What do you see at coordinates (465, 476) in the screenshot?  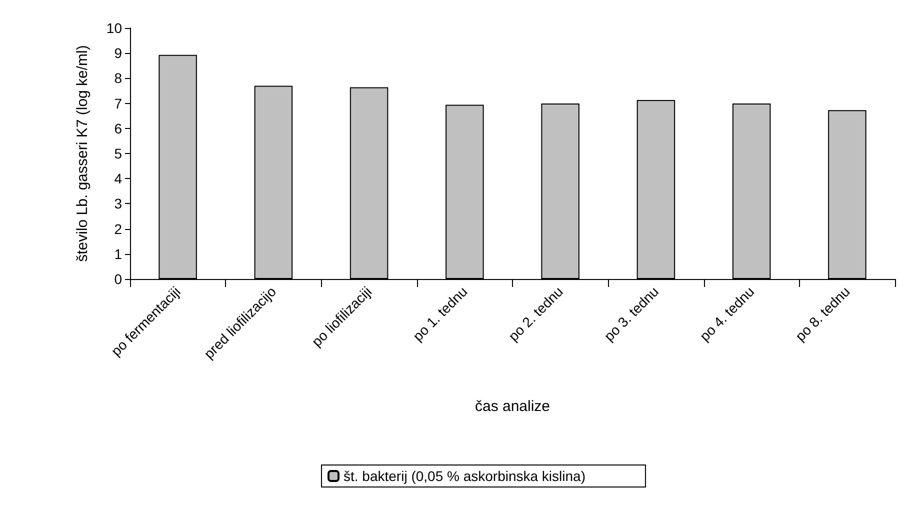 I see `legend-label: št. bakterij (0,05 % askorbinska kislina)` at bounding box center [465, 476].